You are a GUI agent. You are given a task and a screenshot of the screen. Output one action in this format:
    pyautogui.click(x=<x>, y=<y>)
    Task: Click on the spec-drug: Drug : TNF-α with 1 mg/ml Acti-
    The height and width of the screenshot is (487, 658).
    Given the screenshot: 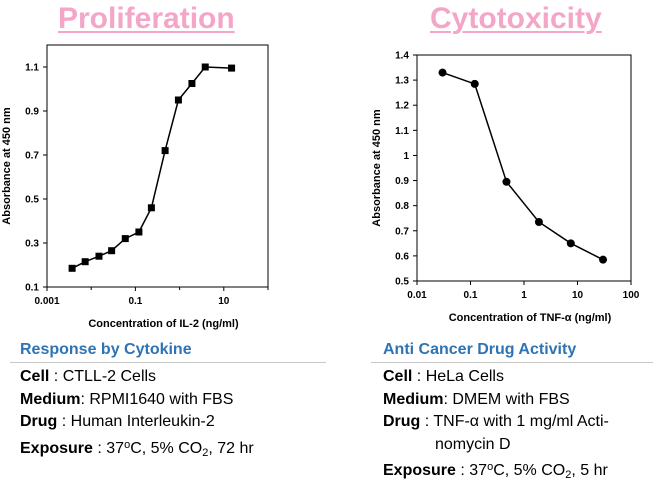 What is the action you would take?
    pyautogui.click(x=496, y=421)
    